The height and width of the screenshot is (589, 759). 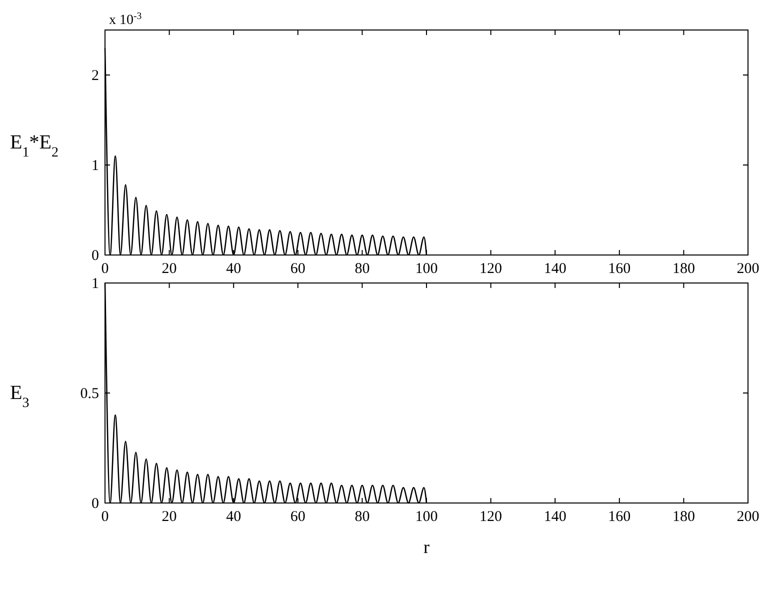 I want to click on text: x 10$^{-3}$, so click(x=125, y=19).